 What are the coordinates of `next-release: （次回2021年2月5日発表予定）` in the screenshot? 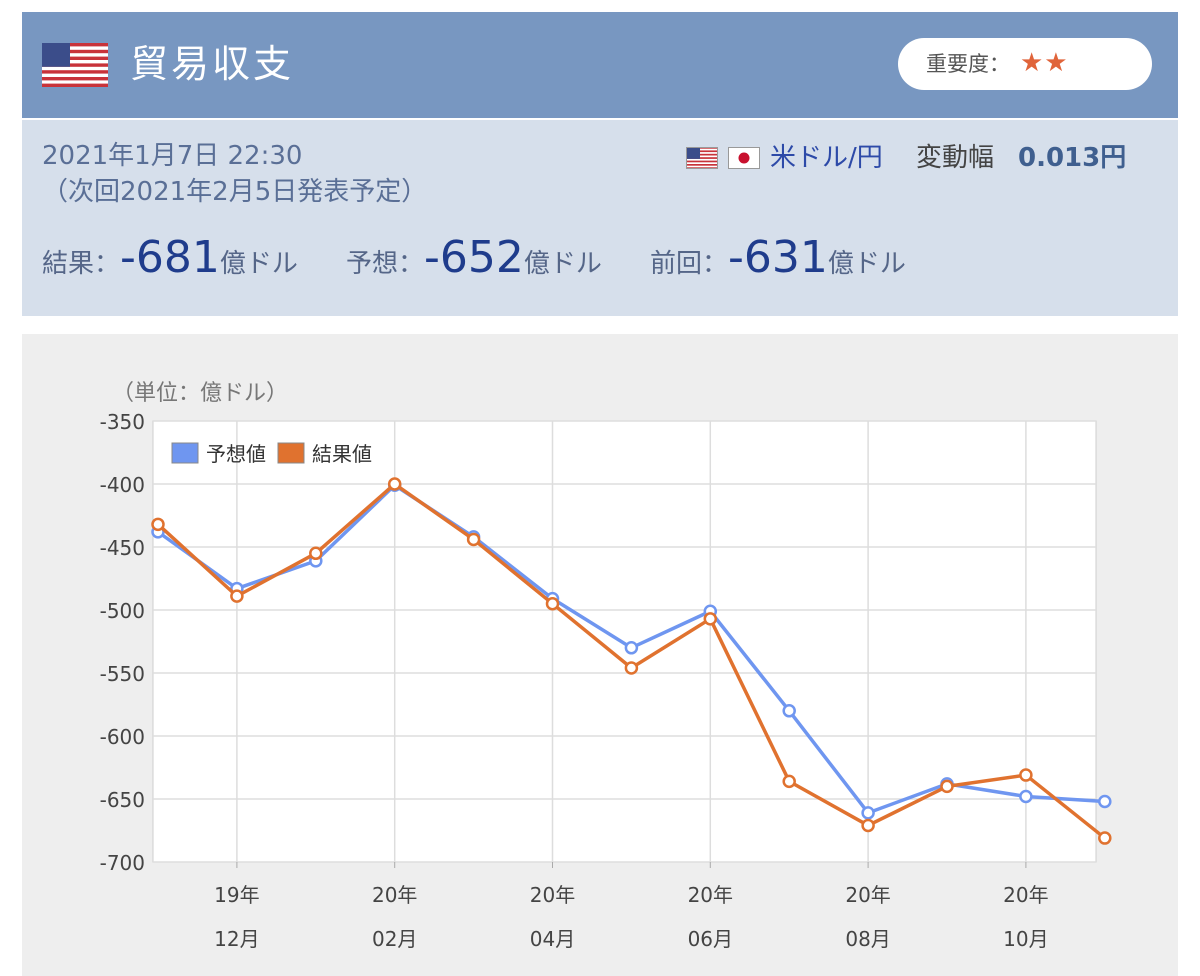 It's located at (235, 192).